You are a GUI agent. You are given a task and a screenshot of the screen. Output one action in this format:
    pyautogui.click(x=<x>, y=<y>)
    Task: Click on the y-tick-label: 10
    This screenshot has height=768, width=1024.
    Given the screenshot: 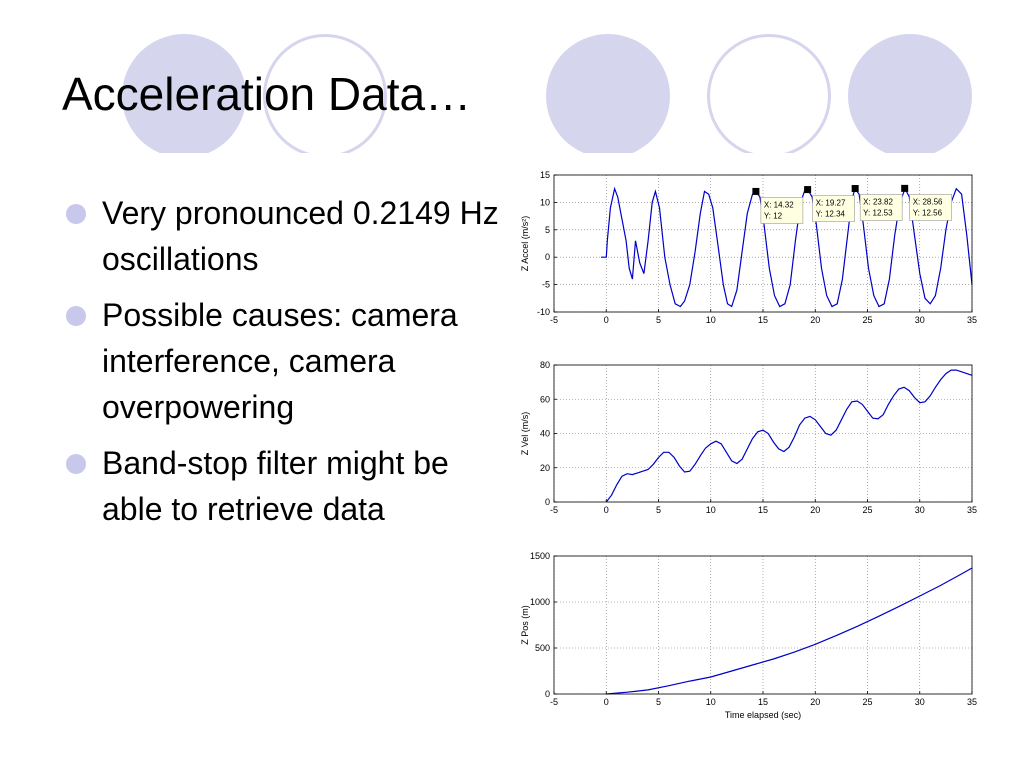 What is the action you would take?
    pyautogui.click(x=545, y=202)
    